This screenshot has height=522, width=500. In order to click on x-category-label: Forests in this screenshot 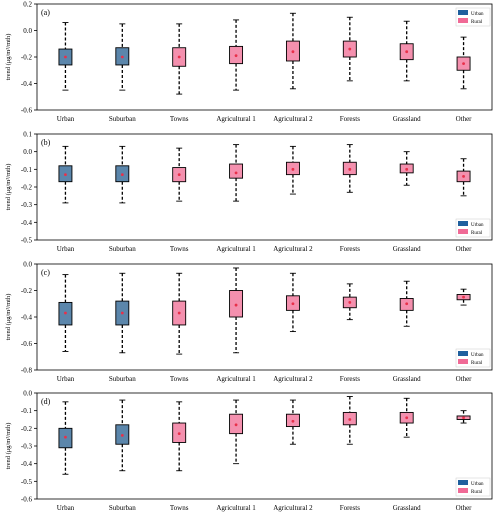, I will do `click(350, 249)`.